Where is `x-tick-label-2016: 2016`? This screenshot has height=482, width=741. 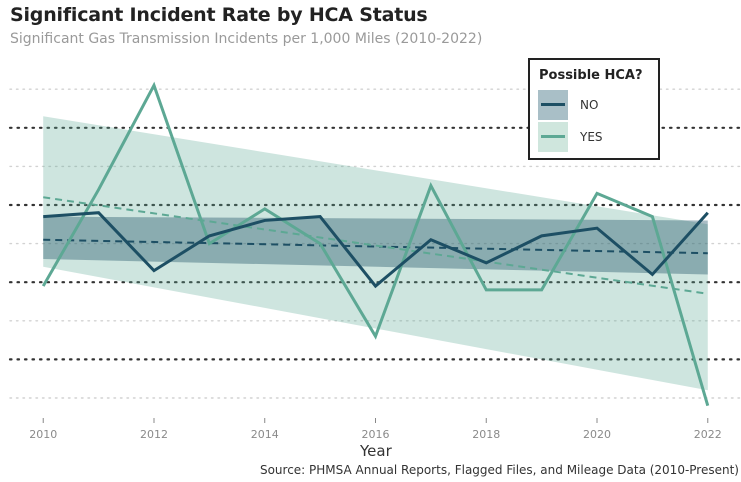
x-tick-label-2016: 2016 is located at coordinates (376, 434).